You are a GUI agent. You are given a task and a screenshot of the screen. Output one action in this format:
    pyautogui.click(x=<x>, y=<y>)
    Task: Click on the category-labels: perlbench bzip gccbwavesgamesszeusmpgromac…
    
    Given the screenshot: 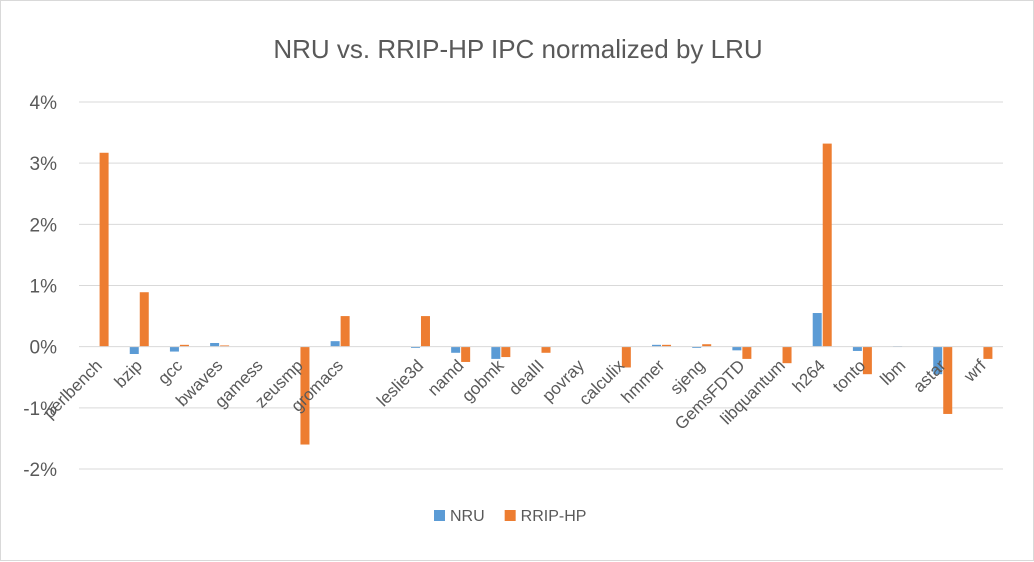 What is the action you would take?
    pyautogui.click(x=515, y=395)
    